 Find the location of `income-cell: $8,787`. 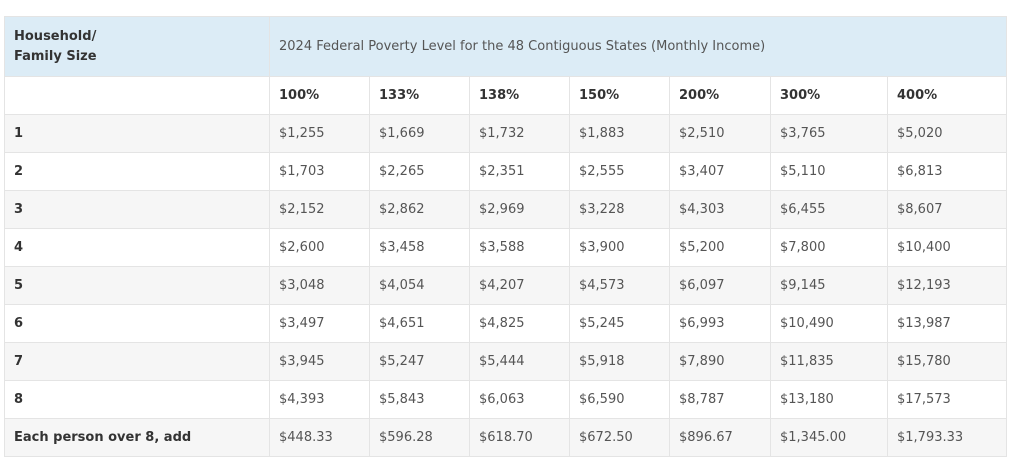

income-cell: $8,787 is located at coordinates (720, 399).